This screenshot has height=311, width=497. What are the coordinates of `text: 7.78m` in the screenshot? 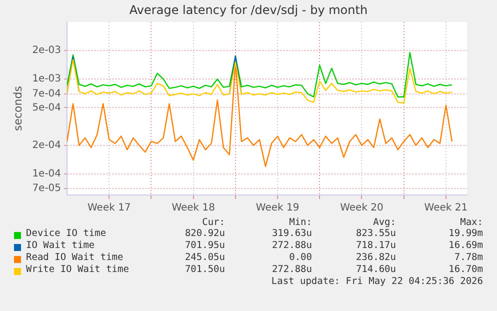 It's located at (468, 257).